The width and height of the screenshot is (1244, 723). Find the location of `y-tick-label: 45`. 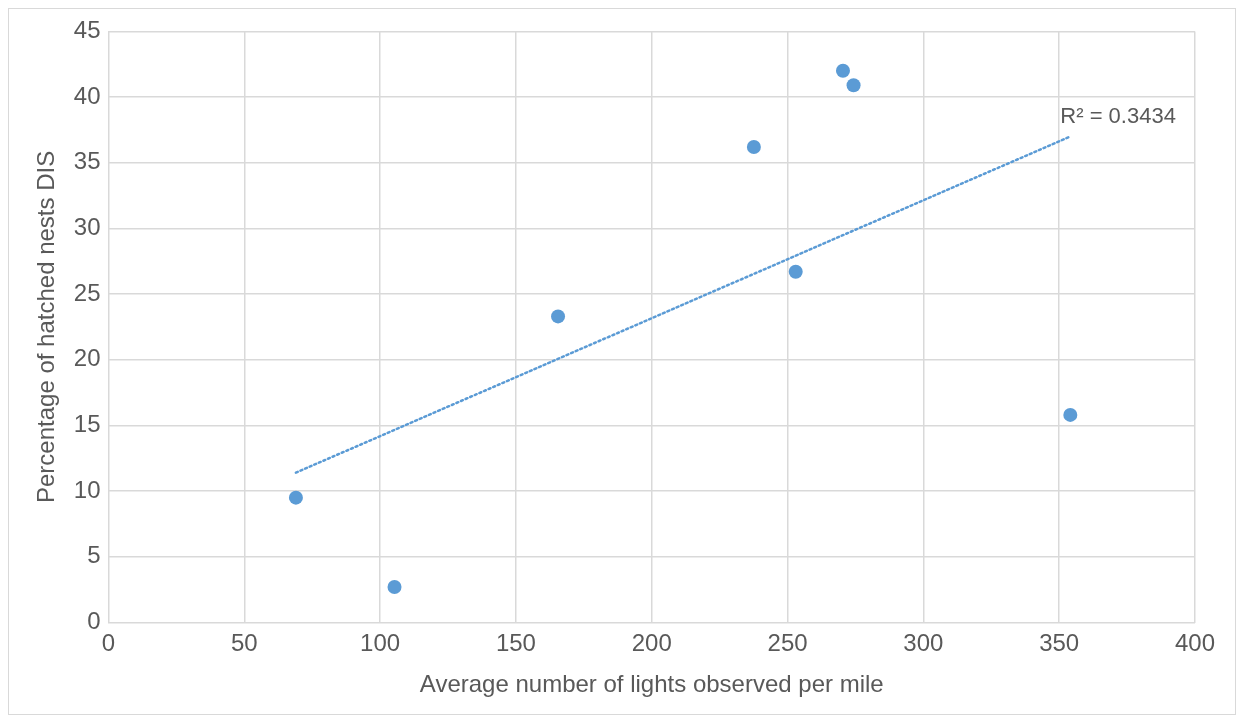

y-tick-label: 45 is located at coordinates (87, 30).